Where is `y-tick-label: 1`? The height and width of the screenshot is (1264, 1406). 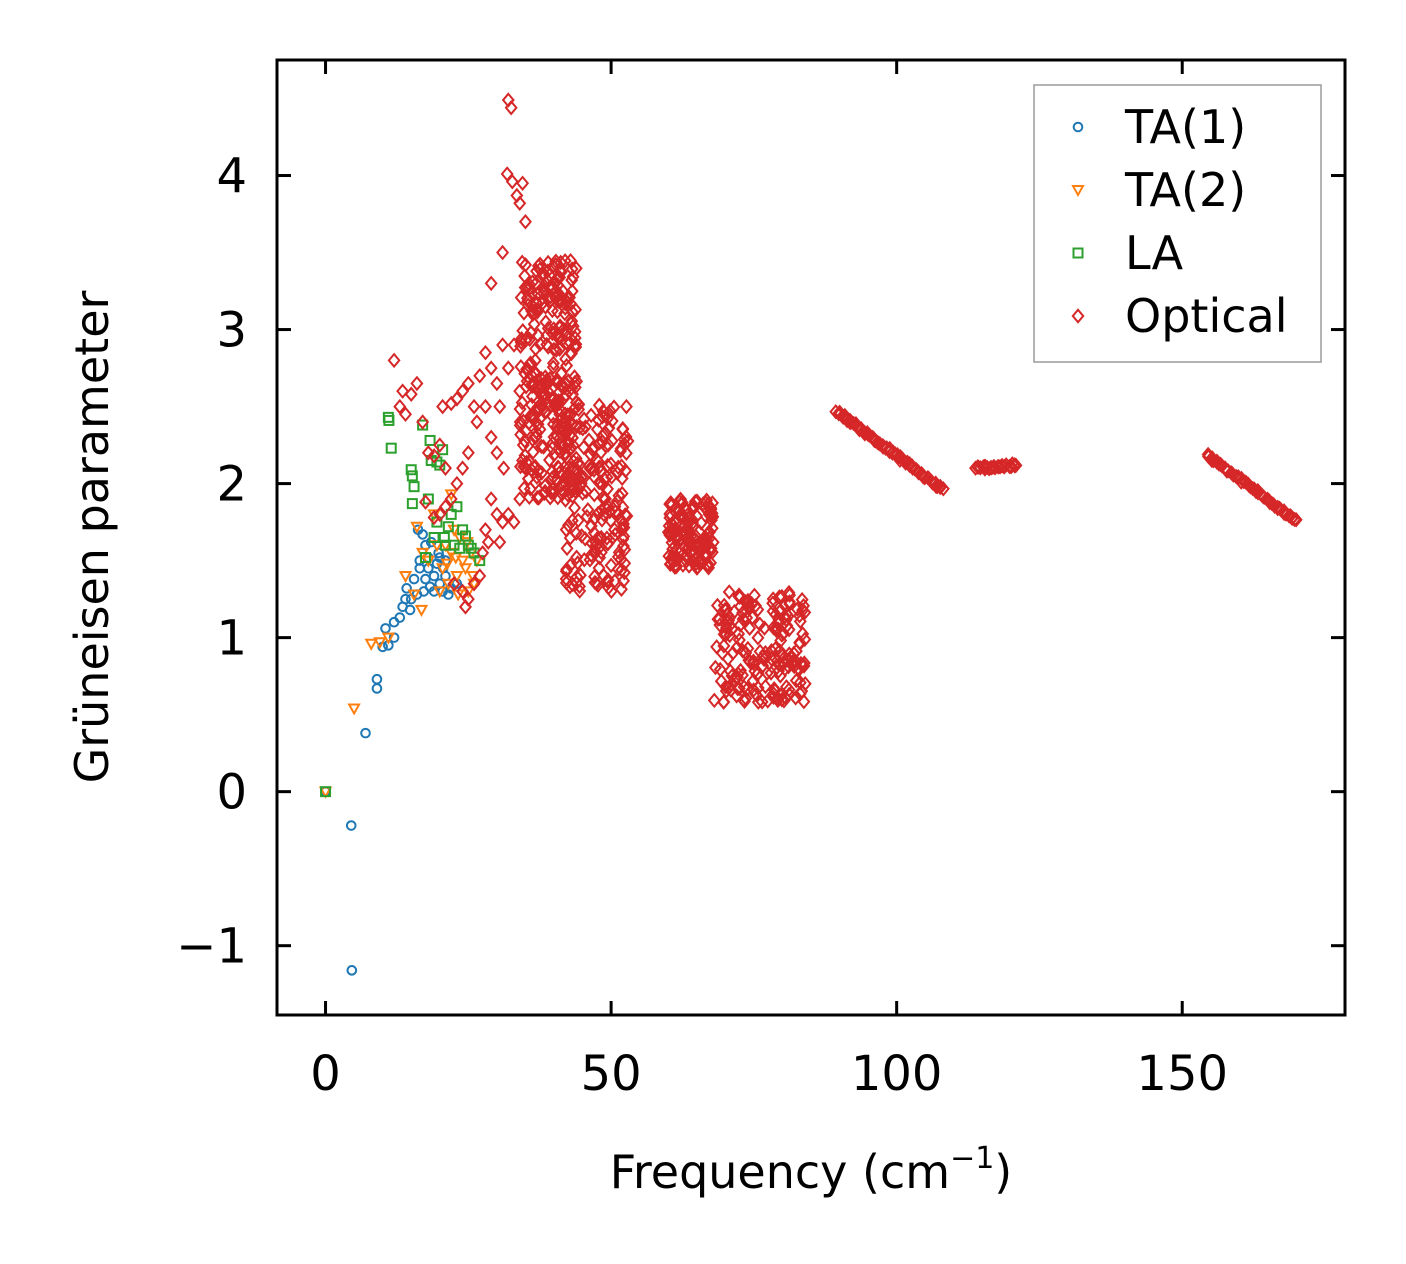 y-tick-label: 1 is located at coordinates (231, 639).